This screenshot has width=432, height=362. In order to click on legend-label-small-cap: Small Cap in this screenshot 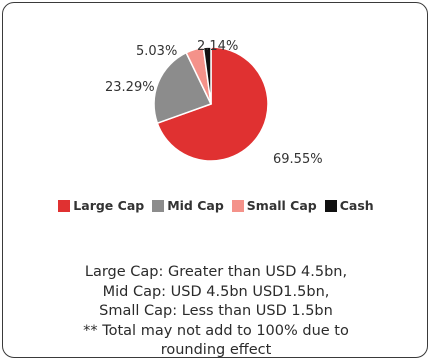, I will do `click(281, 205)`.